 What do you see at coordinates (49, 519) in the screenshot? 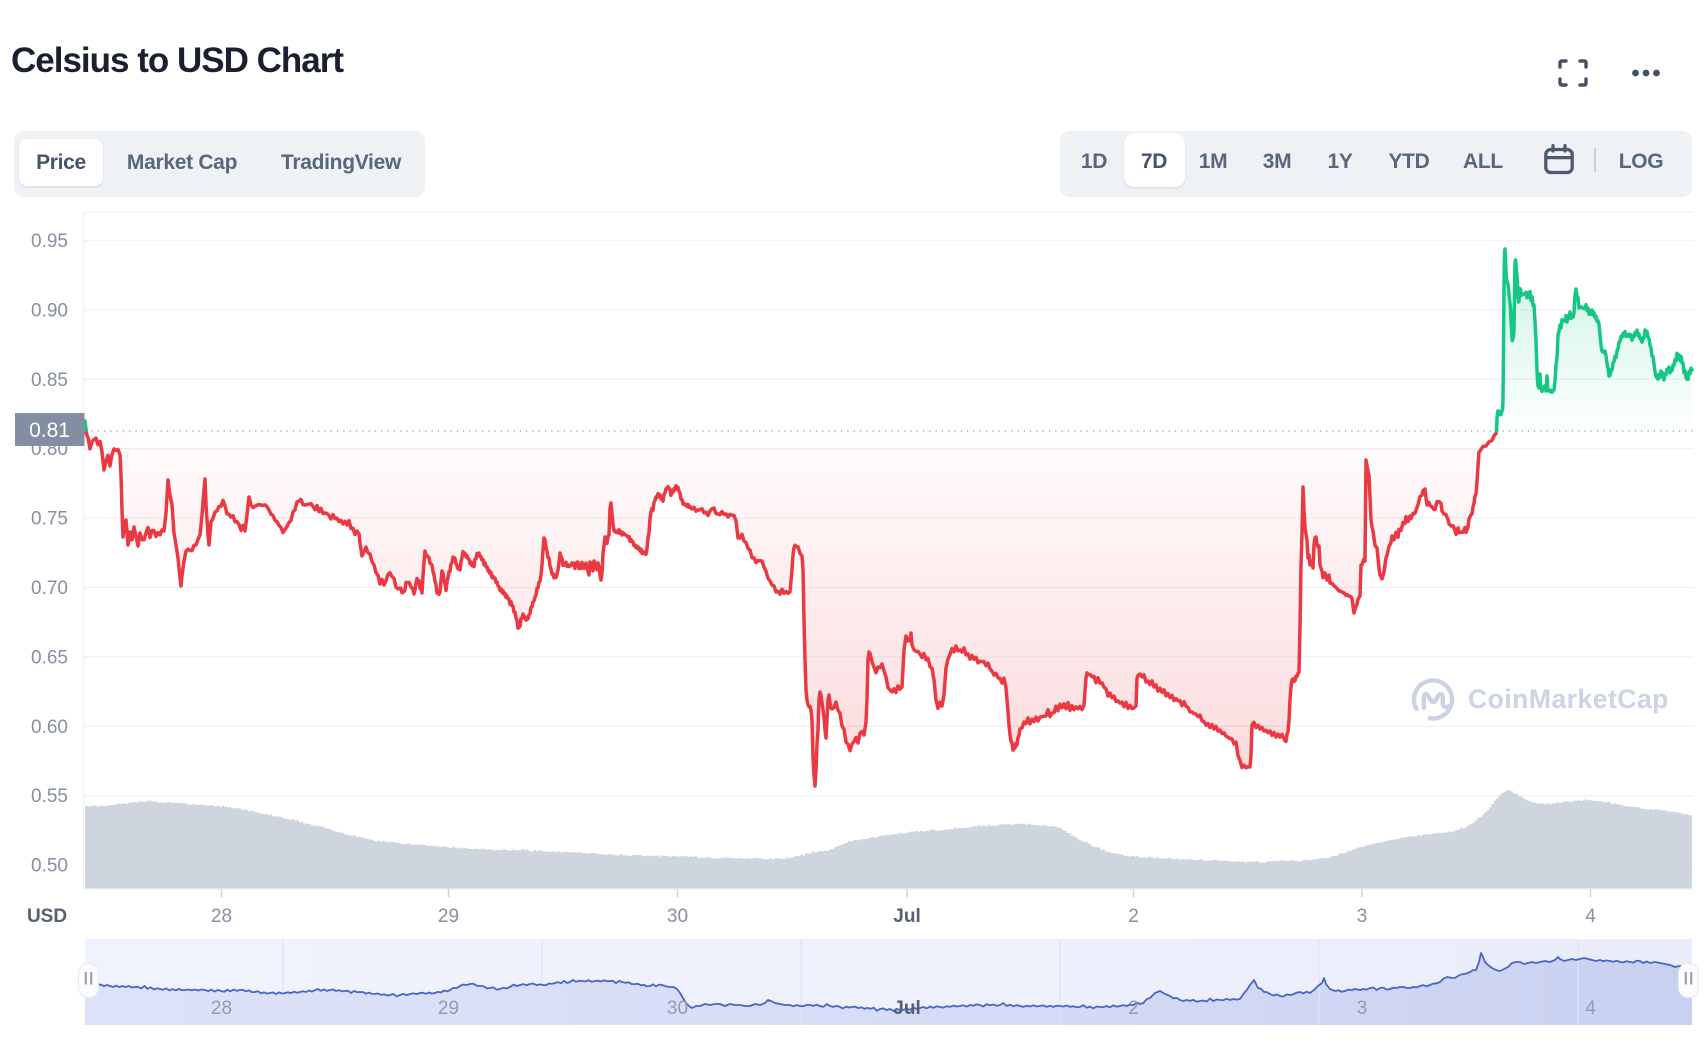
I see `svg-text: 0.75` at bounding box center [49, 519].